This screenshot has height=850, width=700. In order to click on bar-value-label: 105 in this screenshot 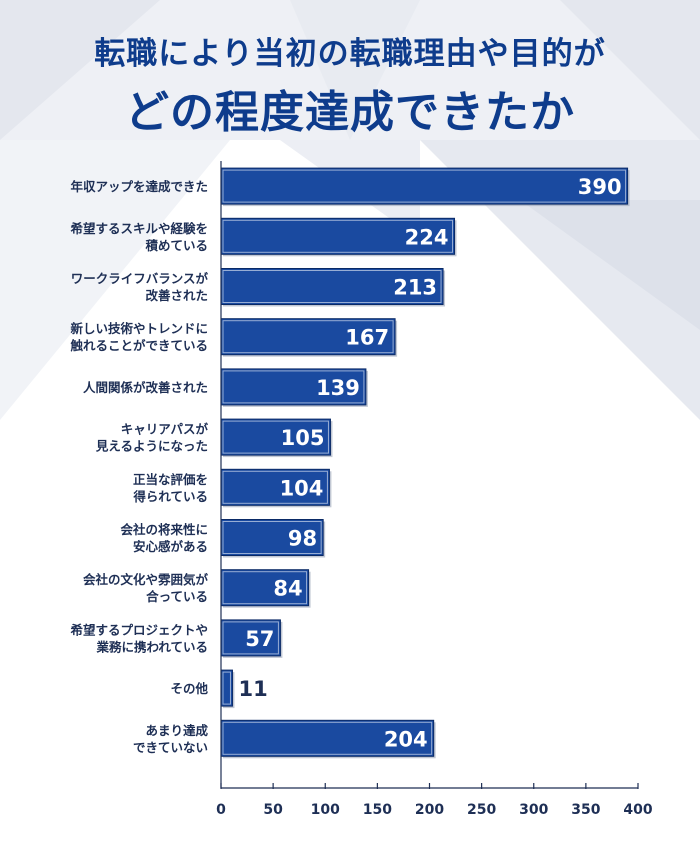, I will do `click(303, 438)`.